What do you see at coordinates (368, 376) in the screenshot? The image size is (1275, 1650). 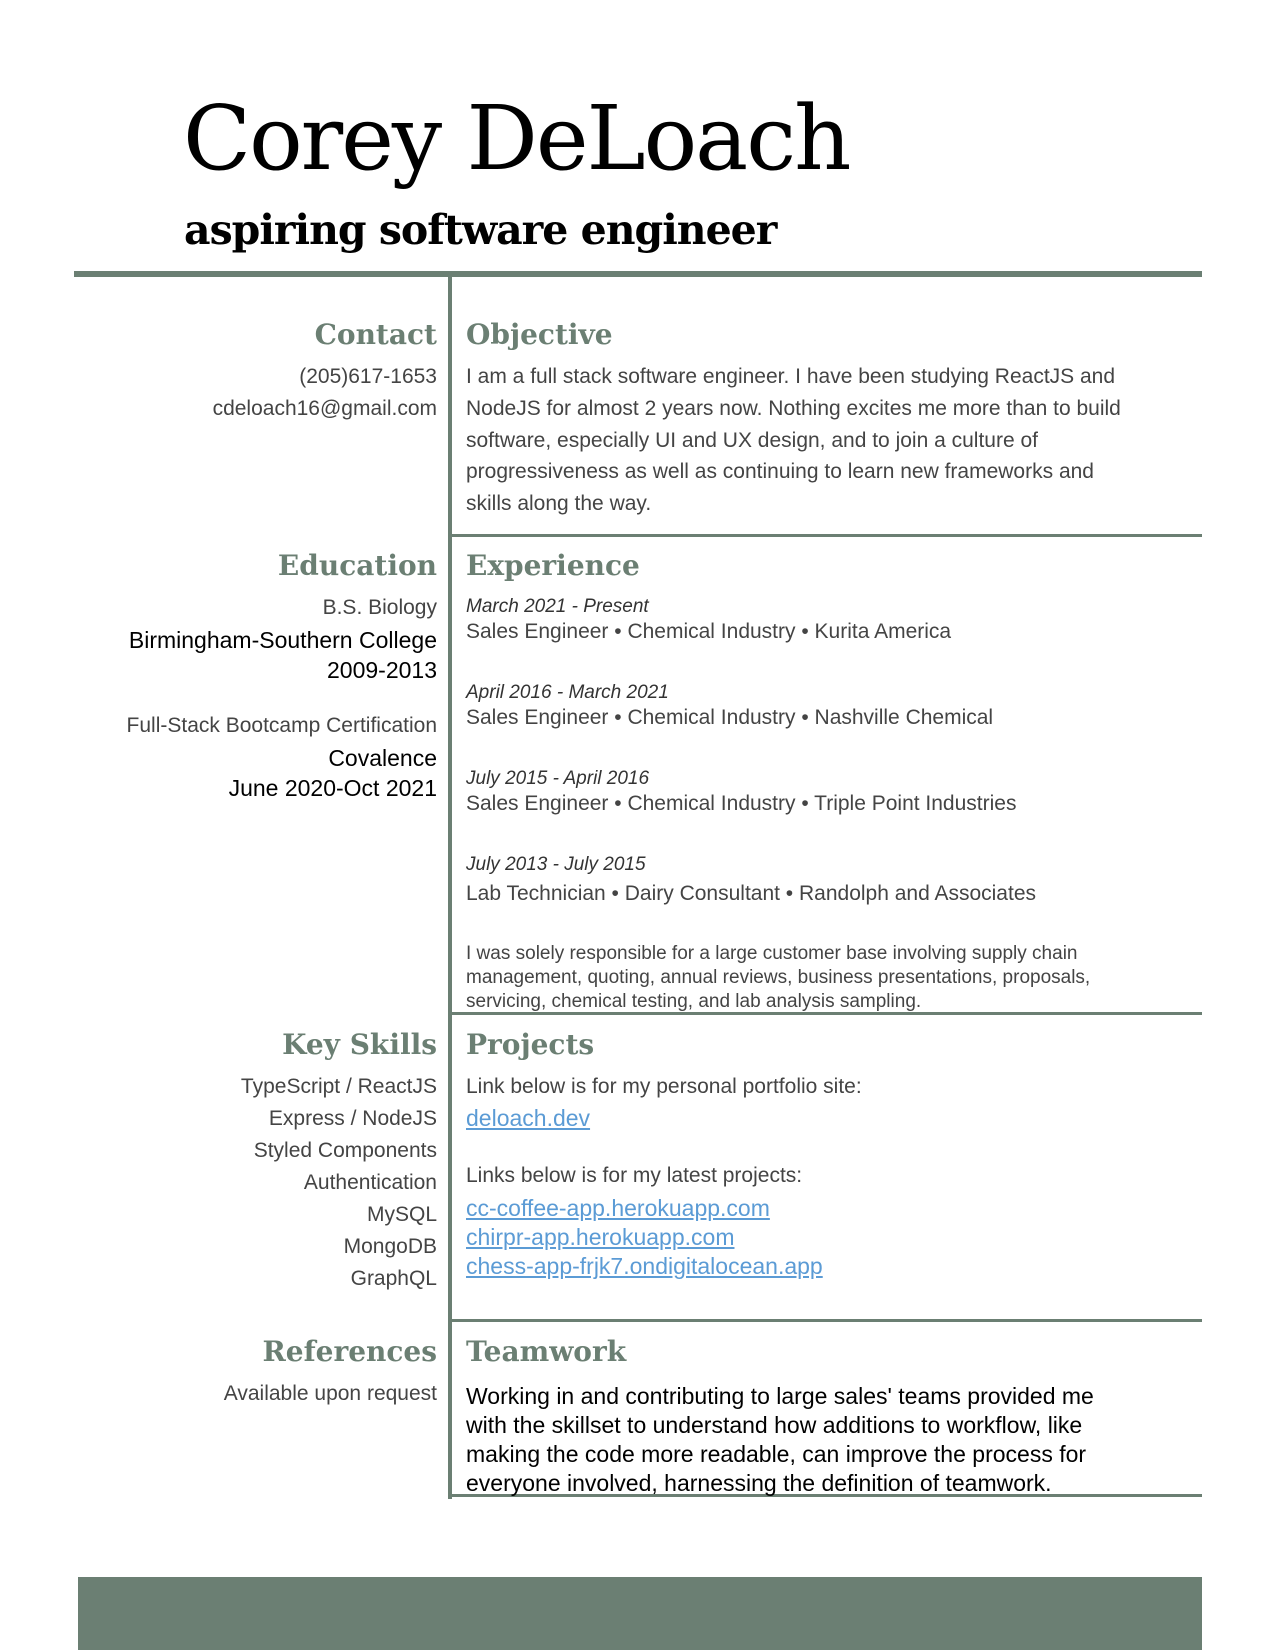 I see `contact-phone: (205)617-1653` at bounding box center [368, 376].